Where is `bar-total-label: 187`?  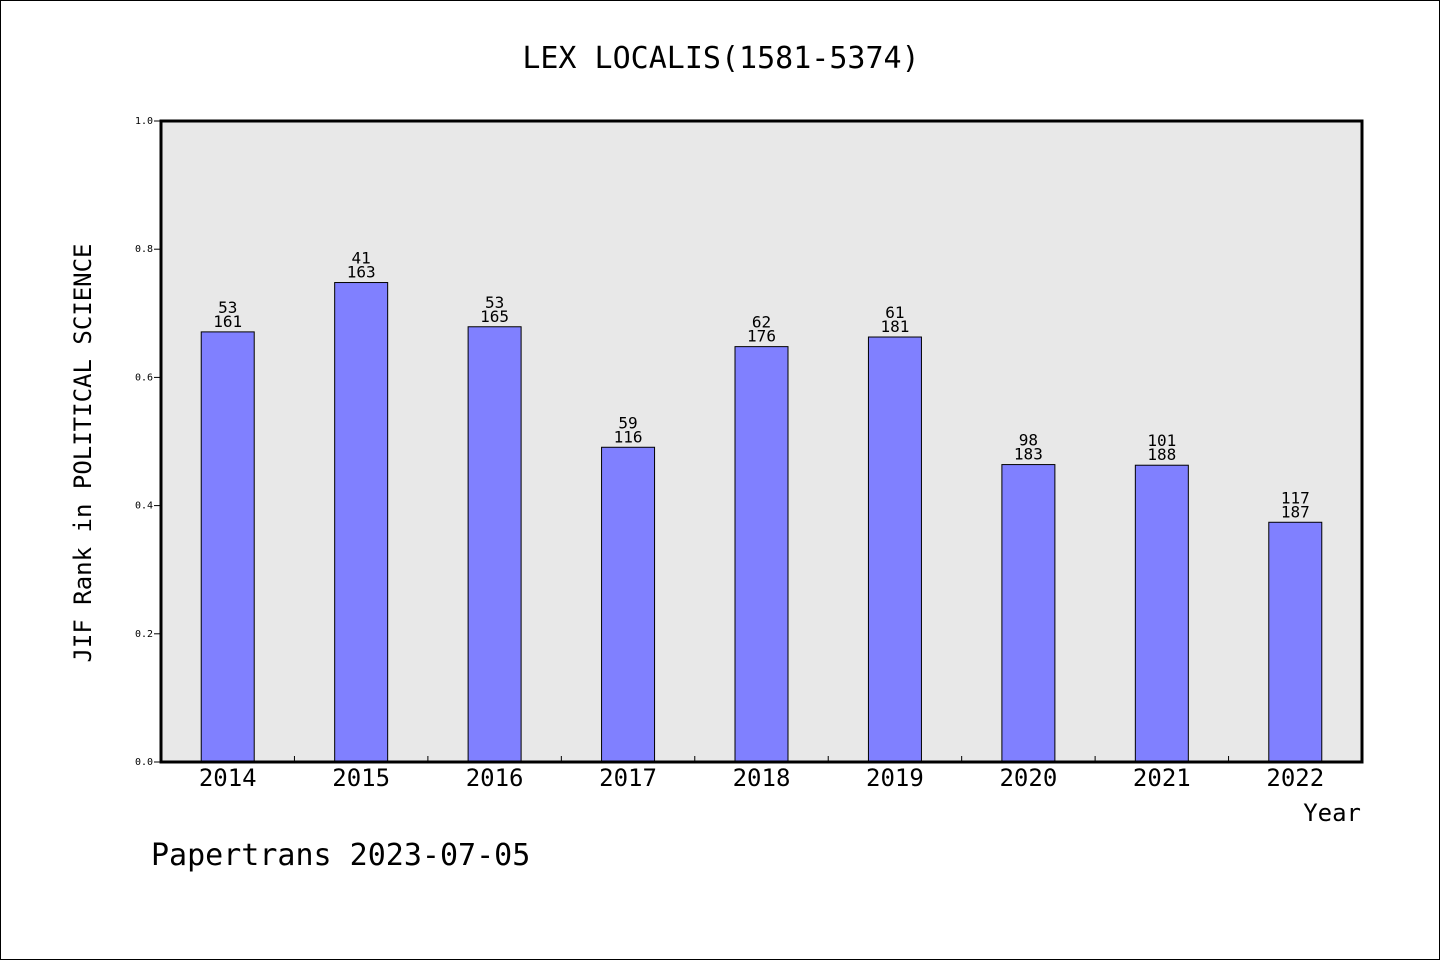 bar-total-label: 187 is located at coordinates (1295, 511).